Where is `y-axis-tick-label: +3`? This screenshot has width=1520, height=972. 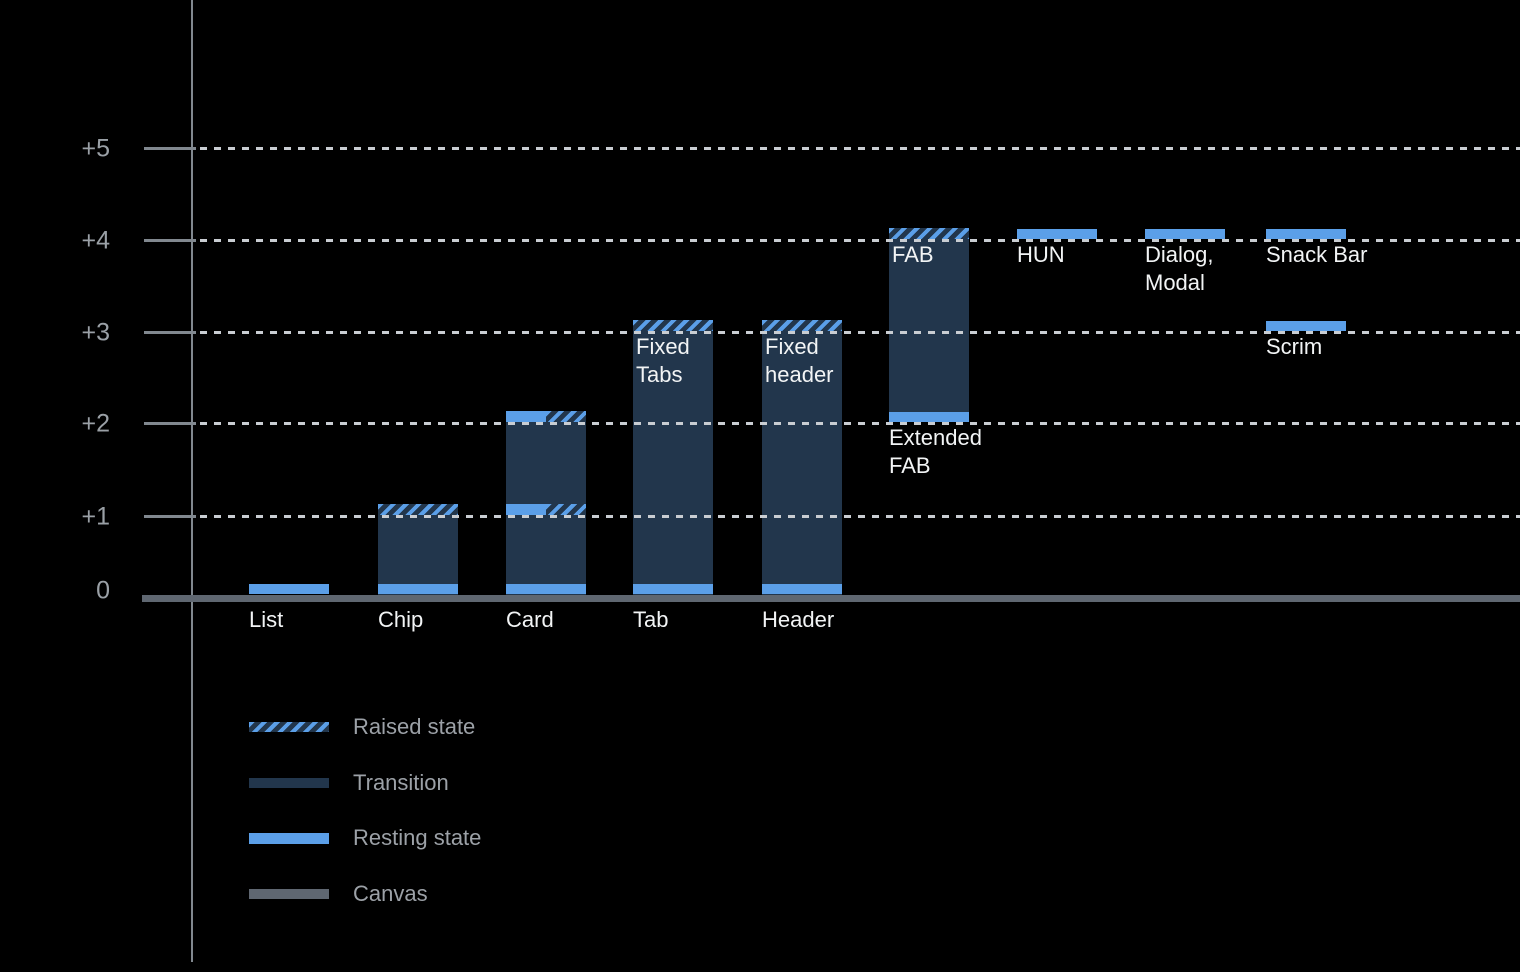
y-axis-tick-label: +3 is located at coordinates (95, 332).